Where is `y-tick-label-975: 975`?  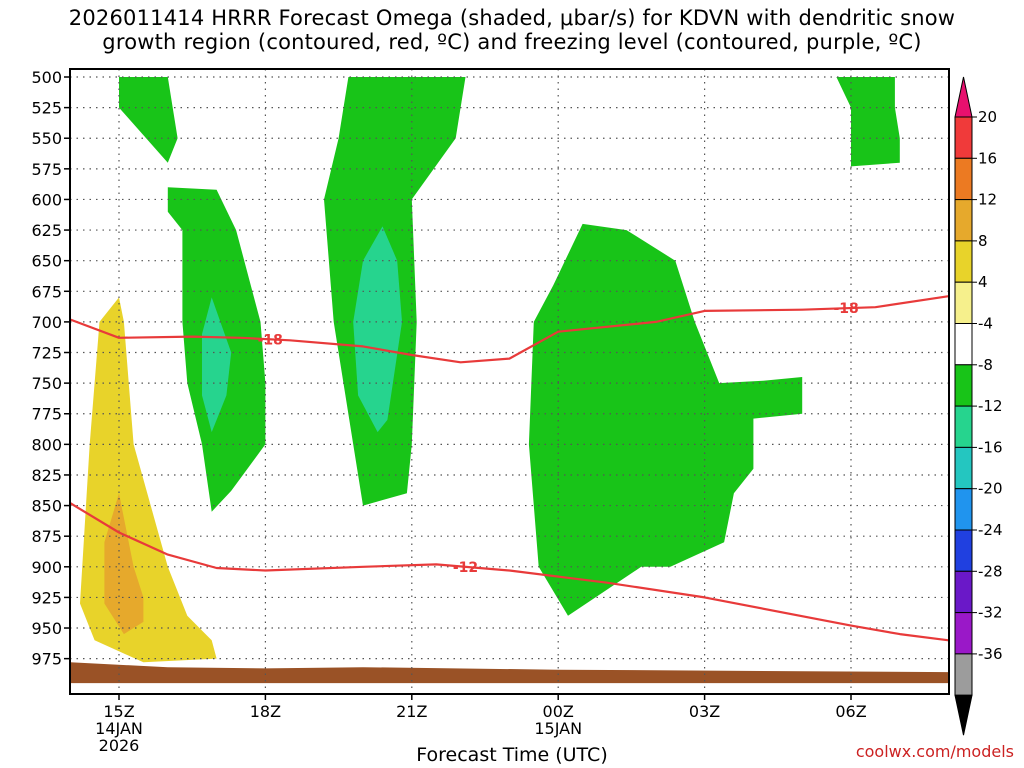 y-tick-label-975: 975 is located at coordinates (46, 659).